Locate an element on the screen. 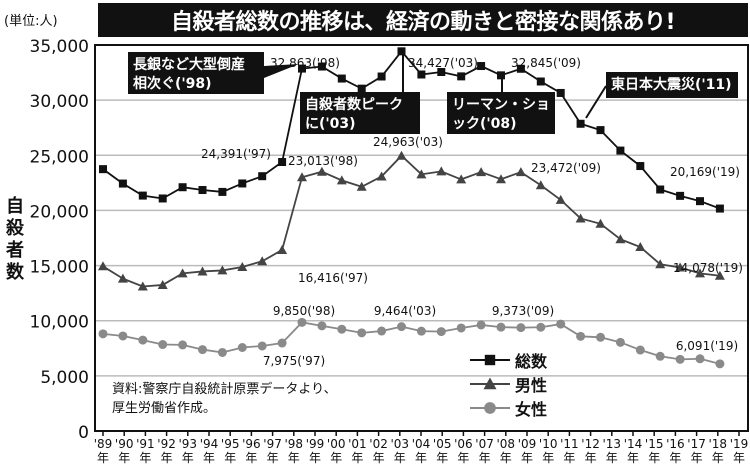 The image size is (750, 464). data-label: 34,427('03) is located at coordinates (443, 63).